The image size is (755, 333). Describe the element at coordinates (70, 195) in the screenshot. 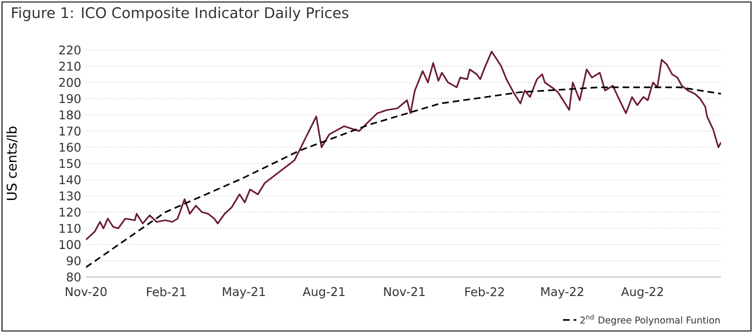

I see `y-tick-label: 130` at that location.